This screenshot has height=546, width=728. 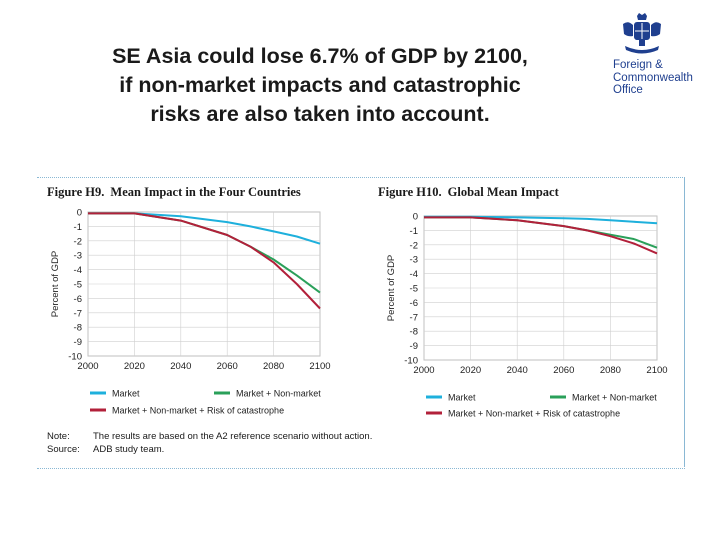 I want to click on title-line-1: SE Asia could lose 6.7% of GDP by 2100,, so click(x=320, y=56).